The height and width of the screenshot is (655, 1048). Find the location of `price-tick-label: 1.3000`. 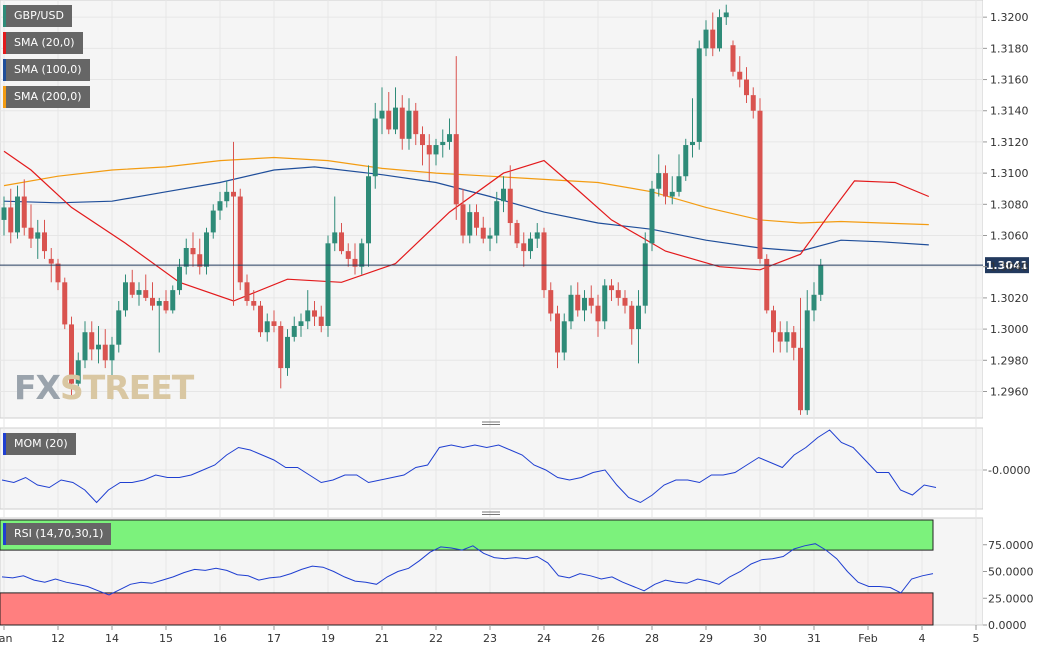

price-tick-label: 1.3000 is located at coordinates (1009, 329).